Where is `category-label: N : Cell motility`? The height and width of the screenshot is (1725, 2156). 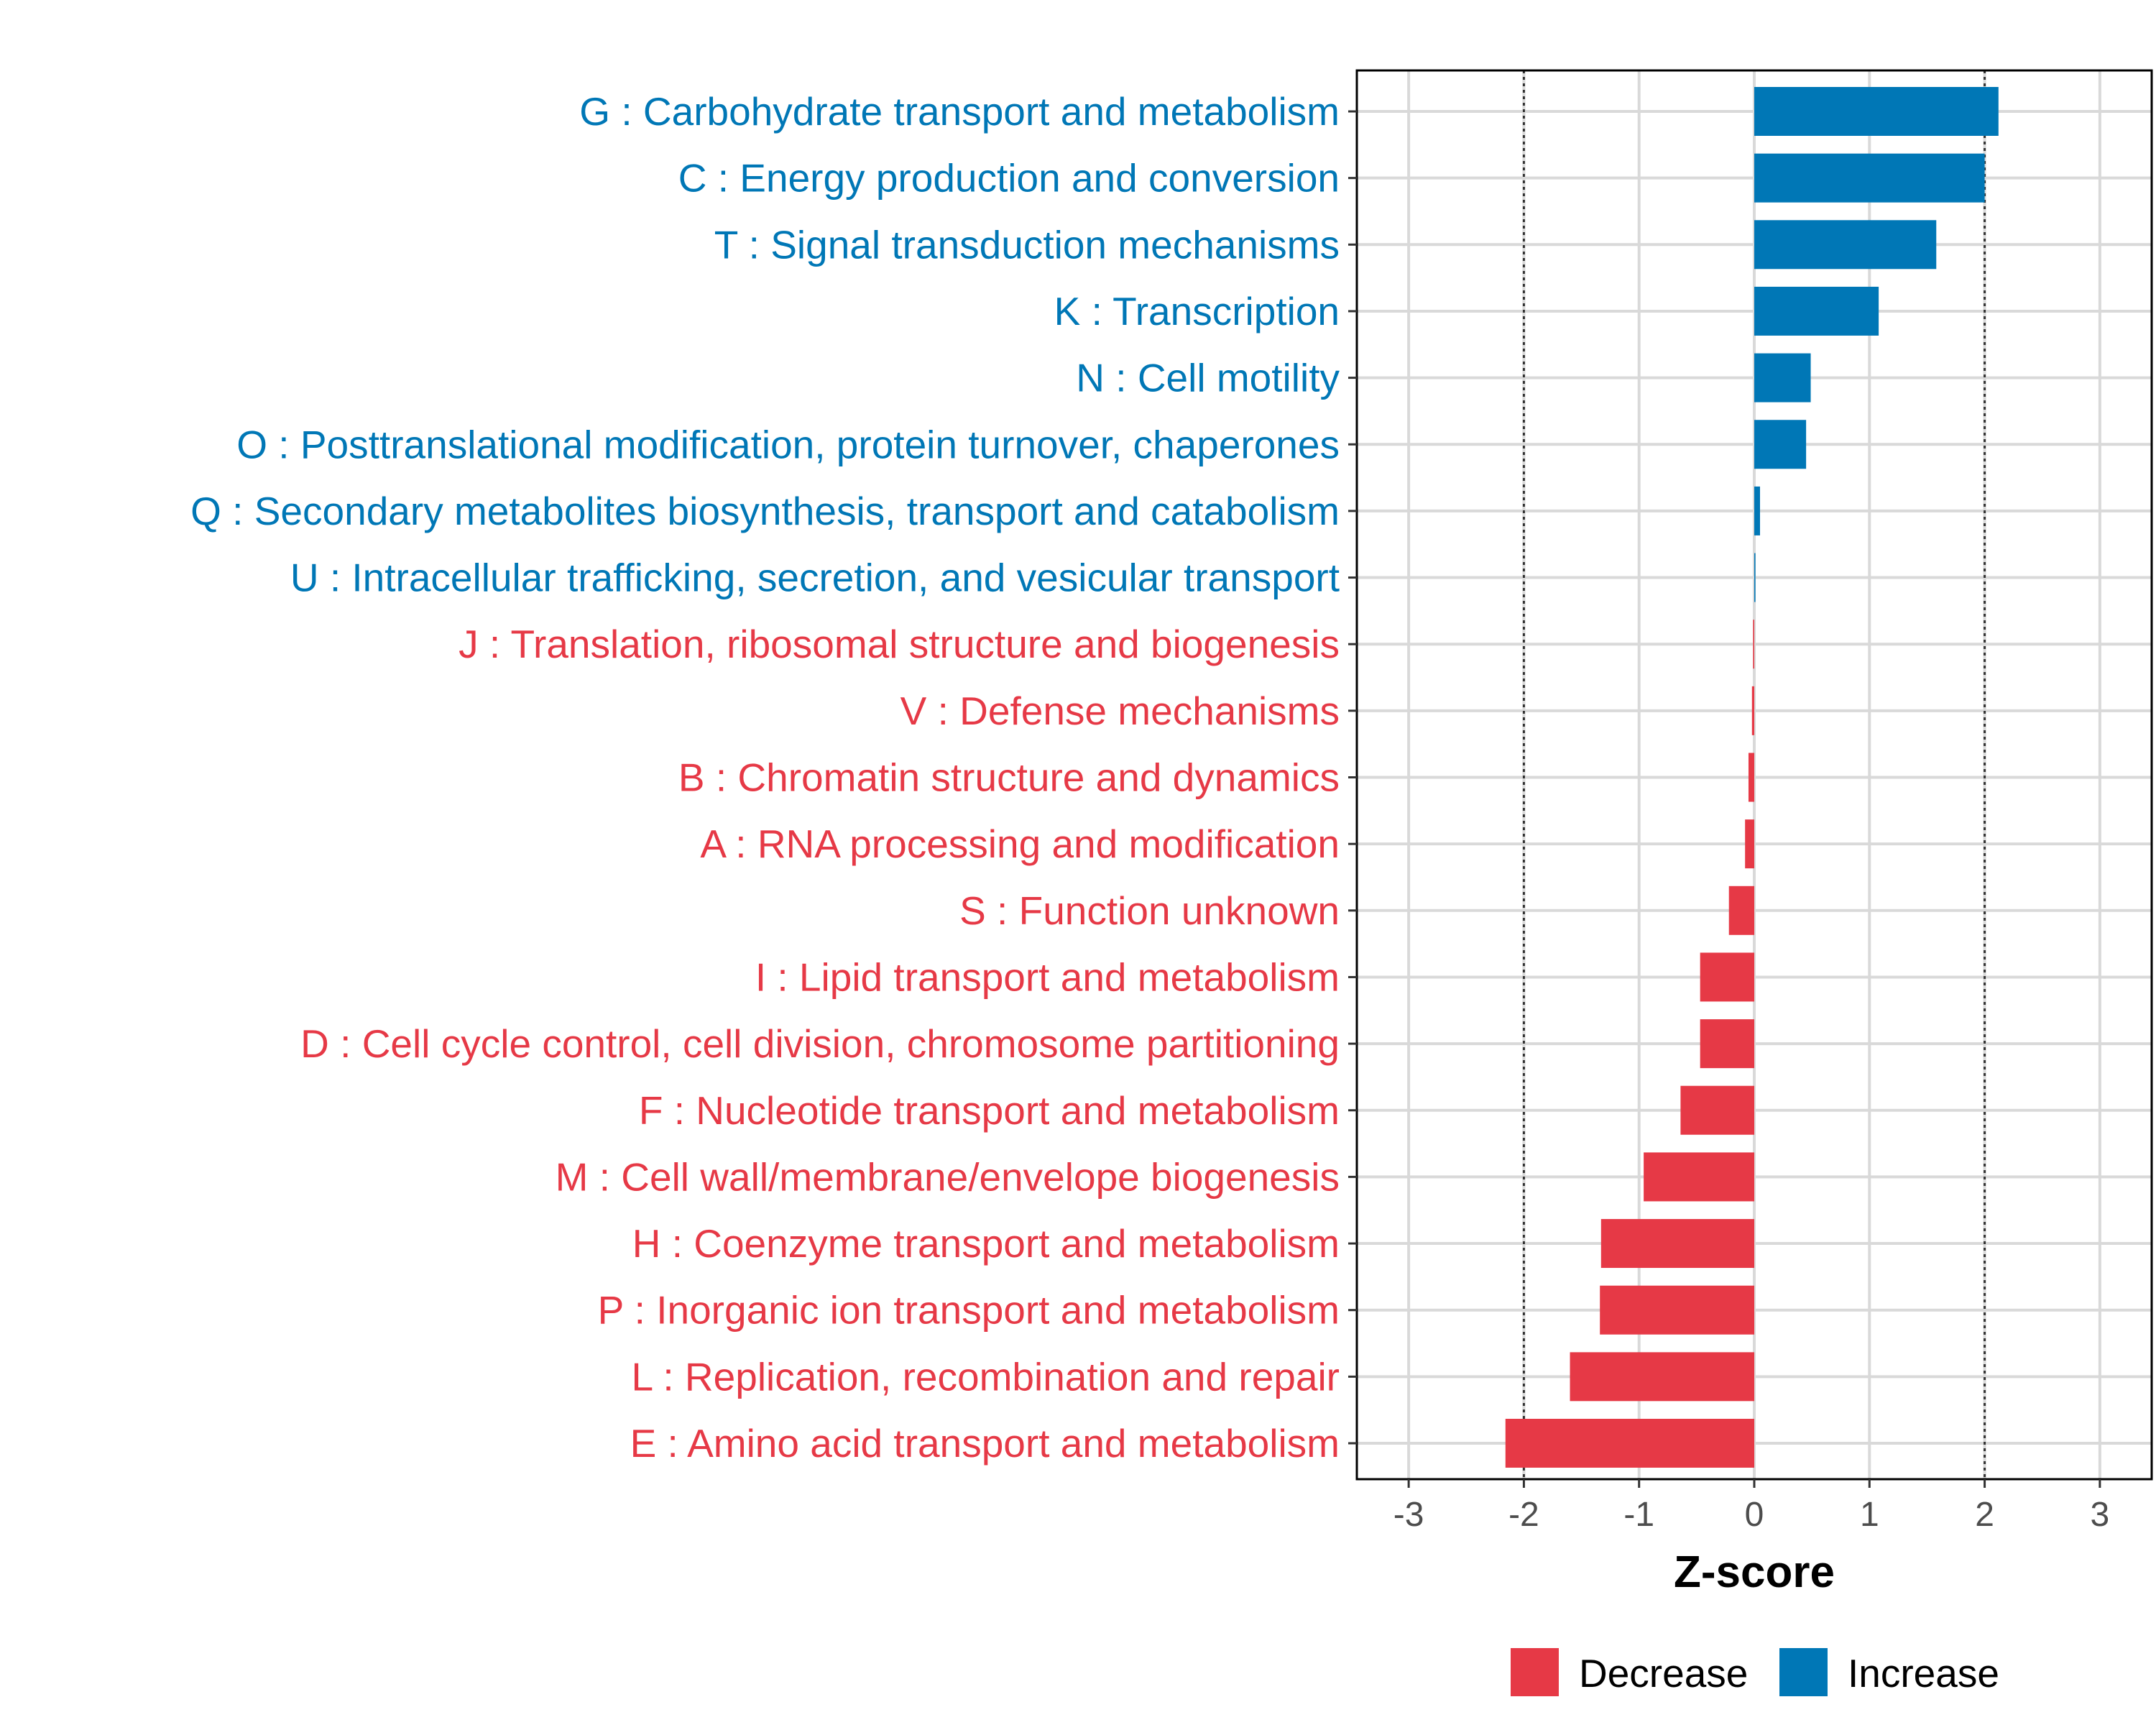 category-label: N : Cell motility is located at coordinates (1208, 378).